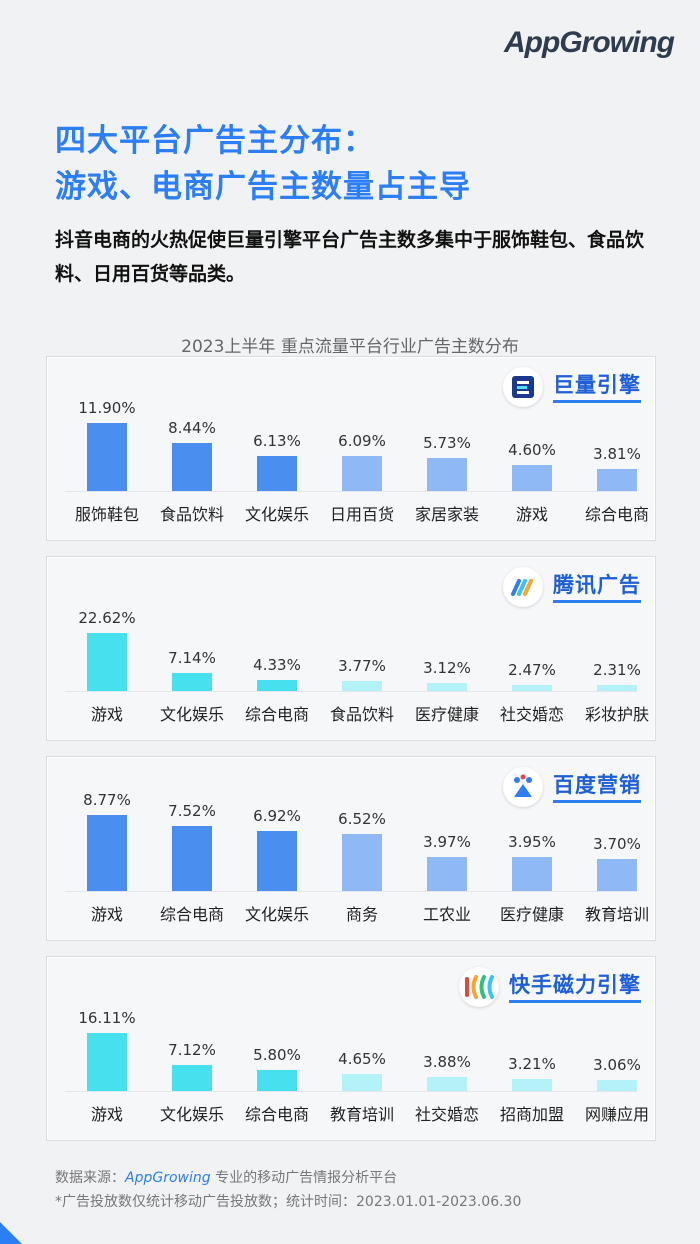 Image resolution: width=700 pixels, height=1244 pixels. What do you see at coordinates (447, 1048) in the screenshot?
I see `bar-group: 3.88% 社交婚恋` at bounding box center [447, 1048].